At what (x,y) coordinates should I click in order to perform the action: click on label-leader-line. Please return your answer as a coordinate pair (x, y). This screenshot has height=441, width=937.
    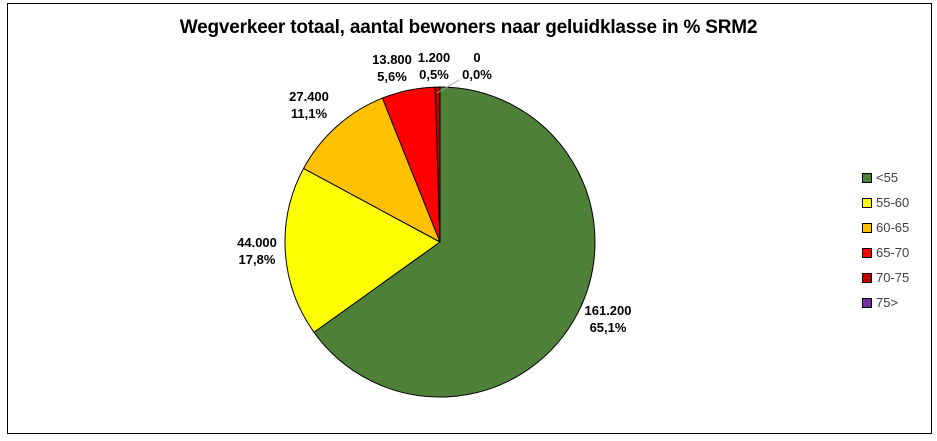
    Looking at the image, I should click on (448, 86).